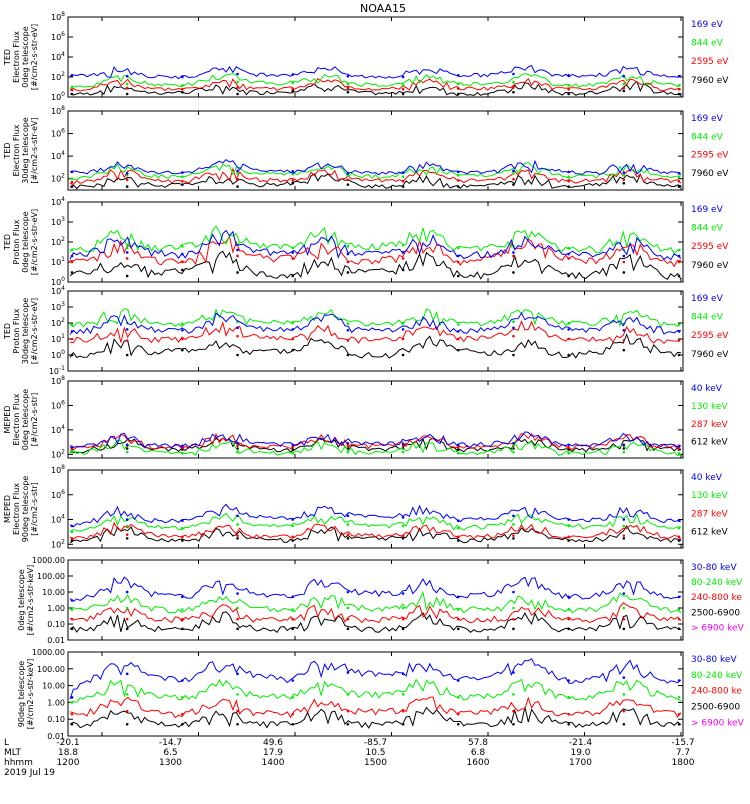  I want to click on footer-value: -15.7, so click(682, 743).